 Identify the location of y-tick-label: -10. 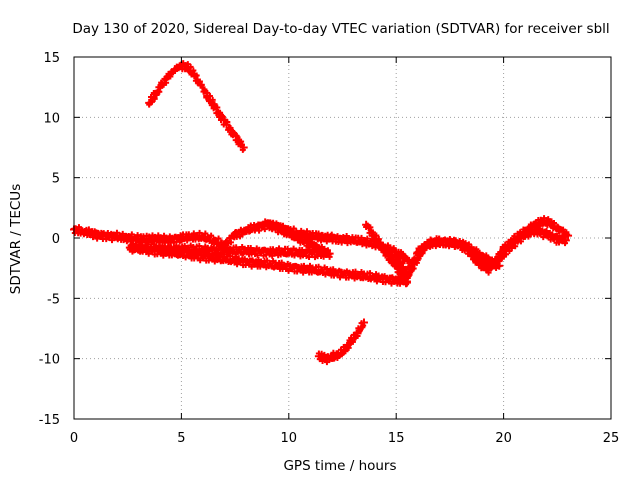
(49, 360).